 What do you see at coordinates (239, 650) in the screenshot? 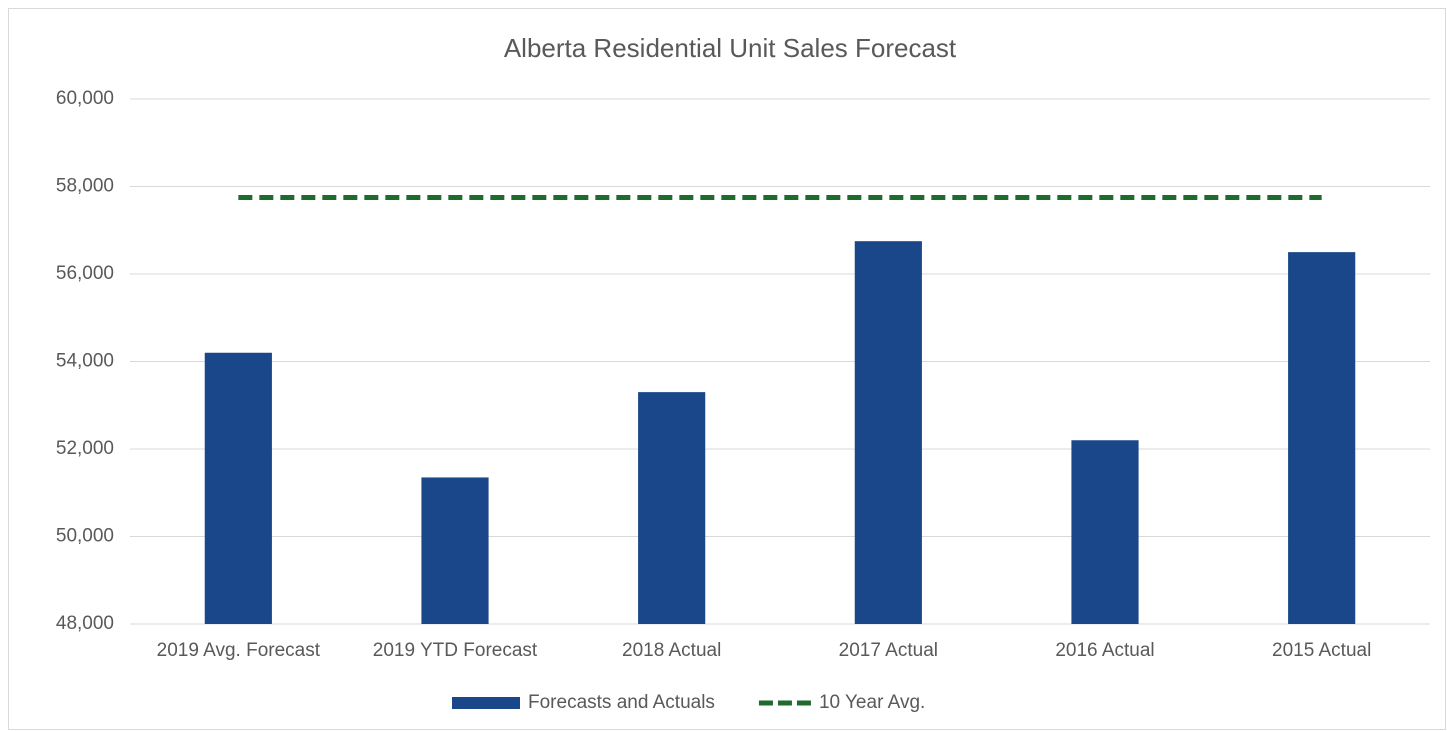
I see `x-tick-label: 2019 Avg. Forecast` at bounding box center [239, 650].